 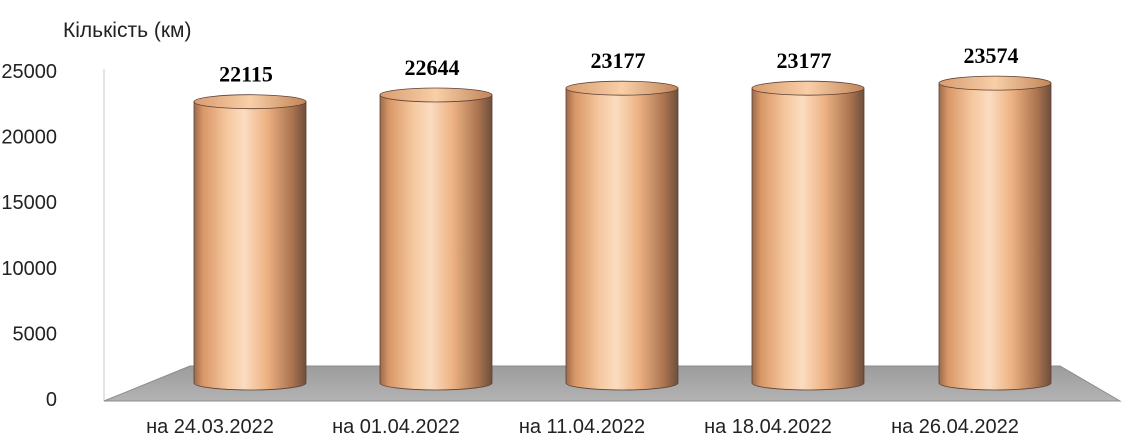 What do you see at coordinates (768, 427) in the screenshot?
I see `x-tick-label: на 18.04.2022` at bounding box center [768, 427].